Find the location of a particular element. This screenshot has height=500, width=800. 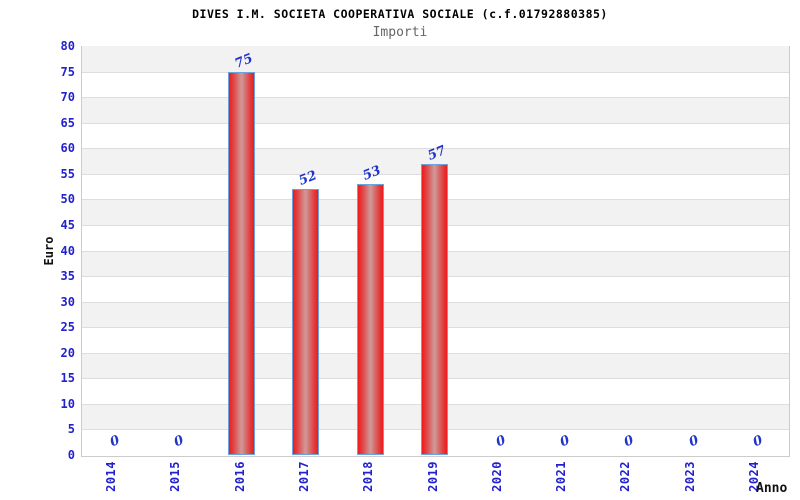

x-tick-label: 2019 is located at coordinates (435, 480).